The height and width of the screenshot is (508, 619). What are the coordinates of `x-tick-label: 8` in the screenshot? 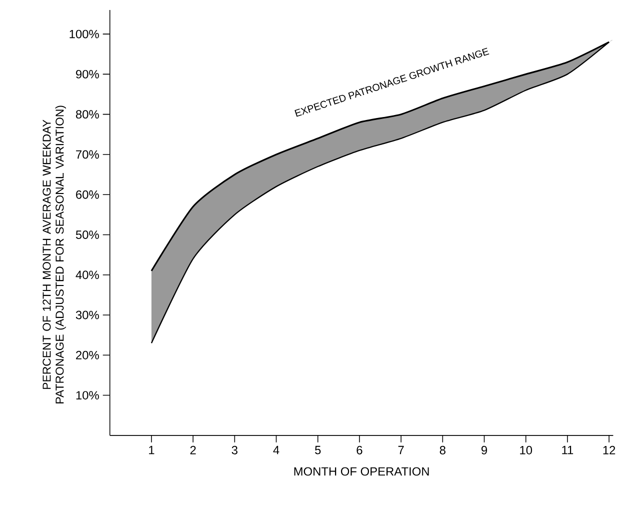 It's located at (443, 450).